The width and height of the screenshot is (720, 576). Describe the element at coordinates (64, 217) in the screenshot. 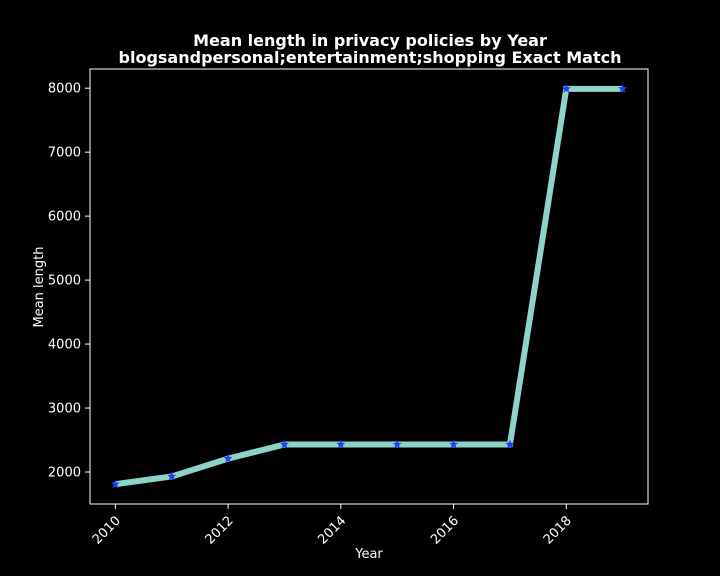

I see `y-tick-label-4: 6000` at that location.